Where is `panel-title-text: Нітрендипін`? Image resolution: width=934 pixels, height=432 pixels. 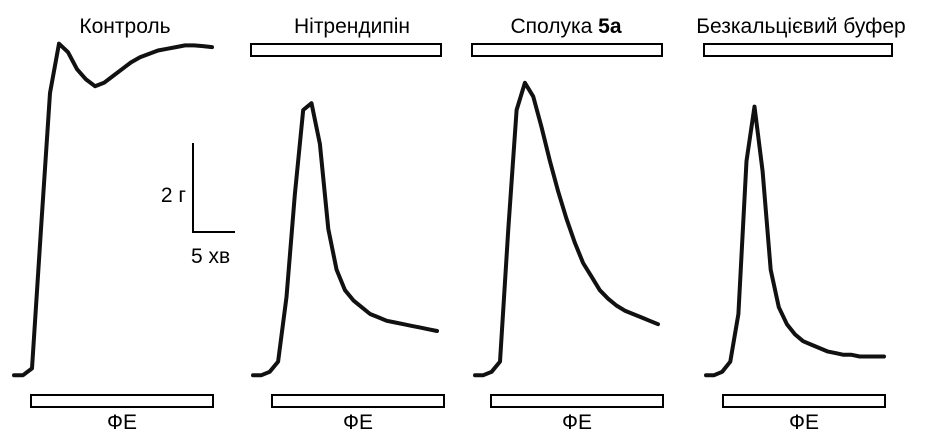 panel-title-text: Нітрендипін is located at coordinates (352, 26).